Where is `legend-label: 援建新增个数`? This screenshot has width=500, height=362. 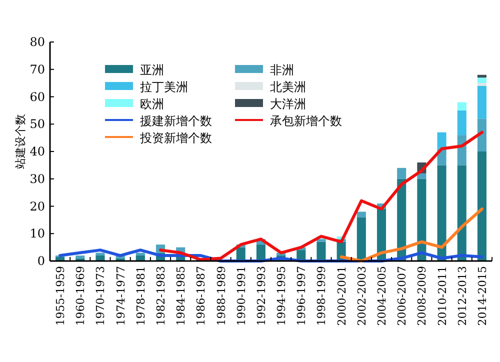 legend-label: 援建新增个数 is located at coordinates (176, 121).